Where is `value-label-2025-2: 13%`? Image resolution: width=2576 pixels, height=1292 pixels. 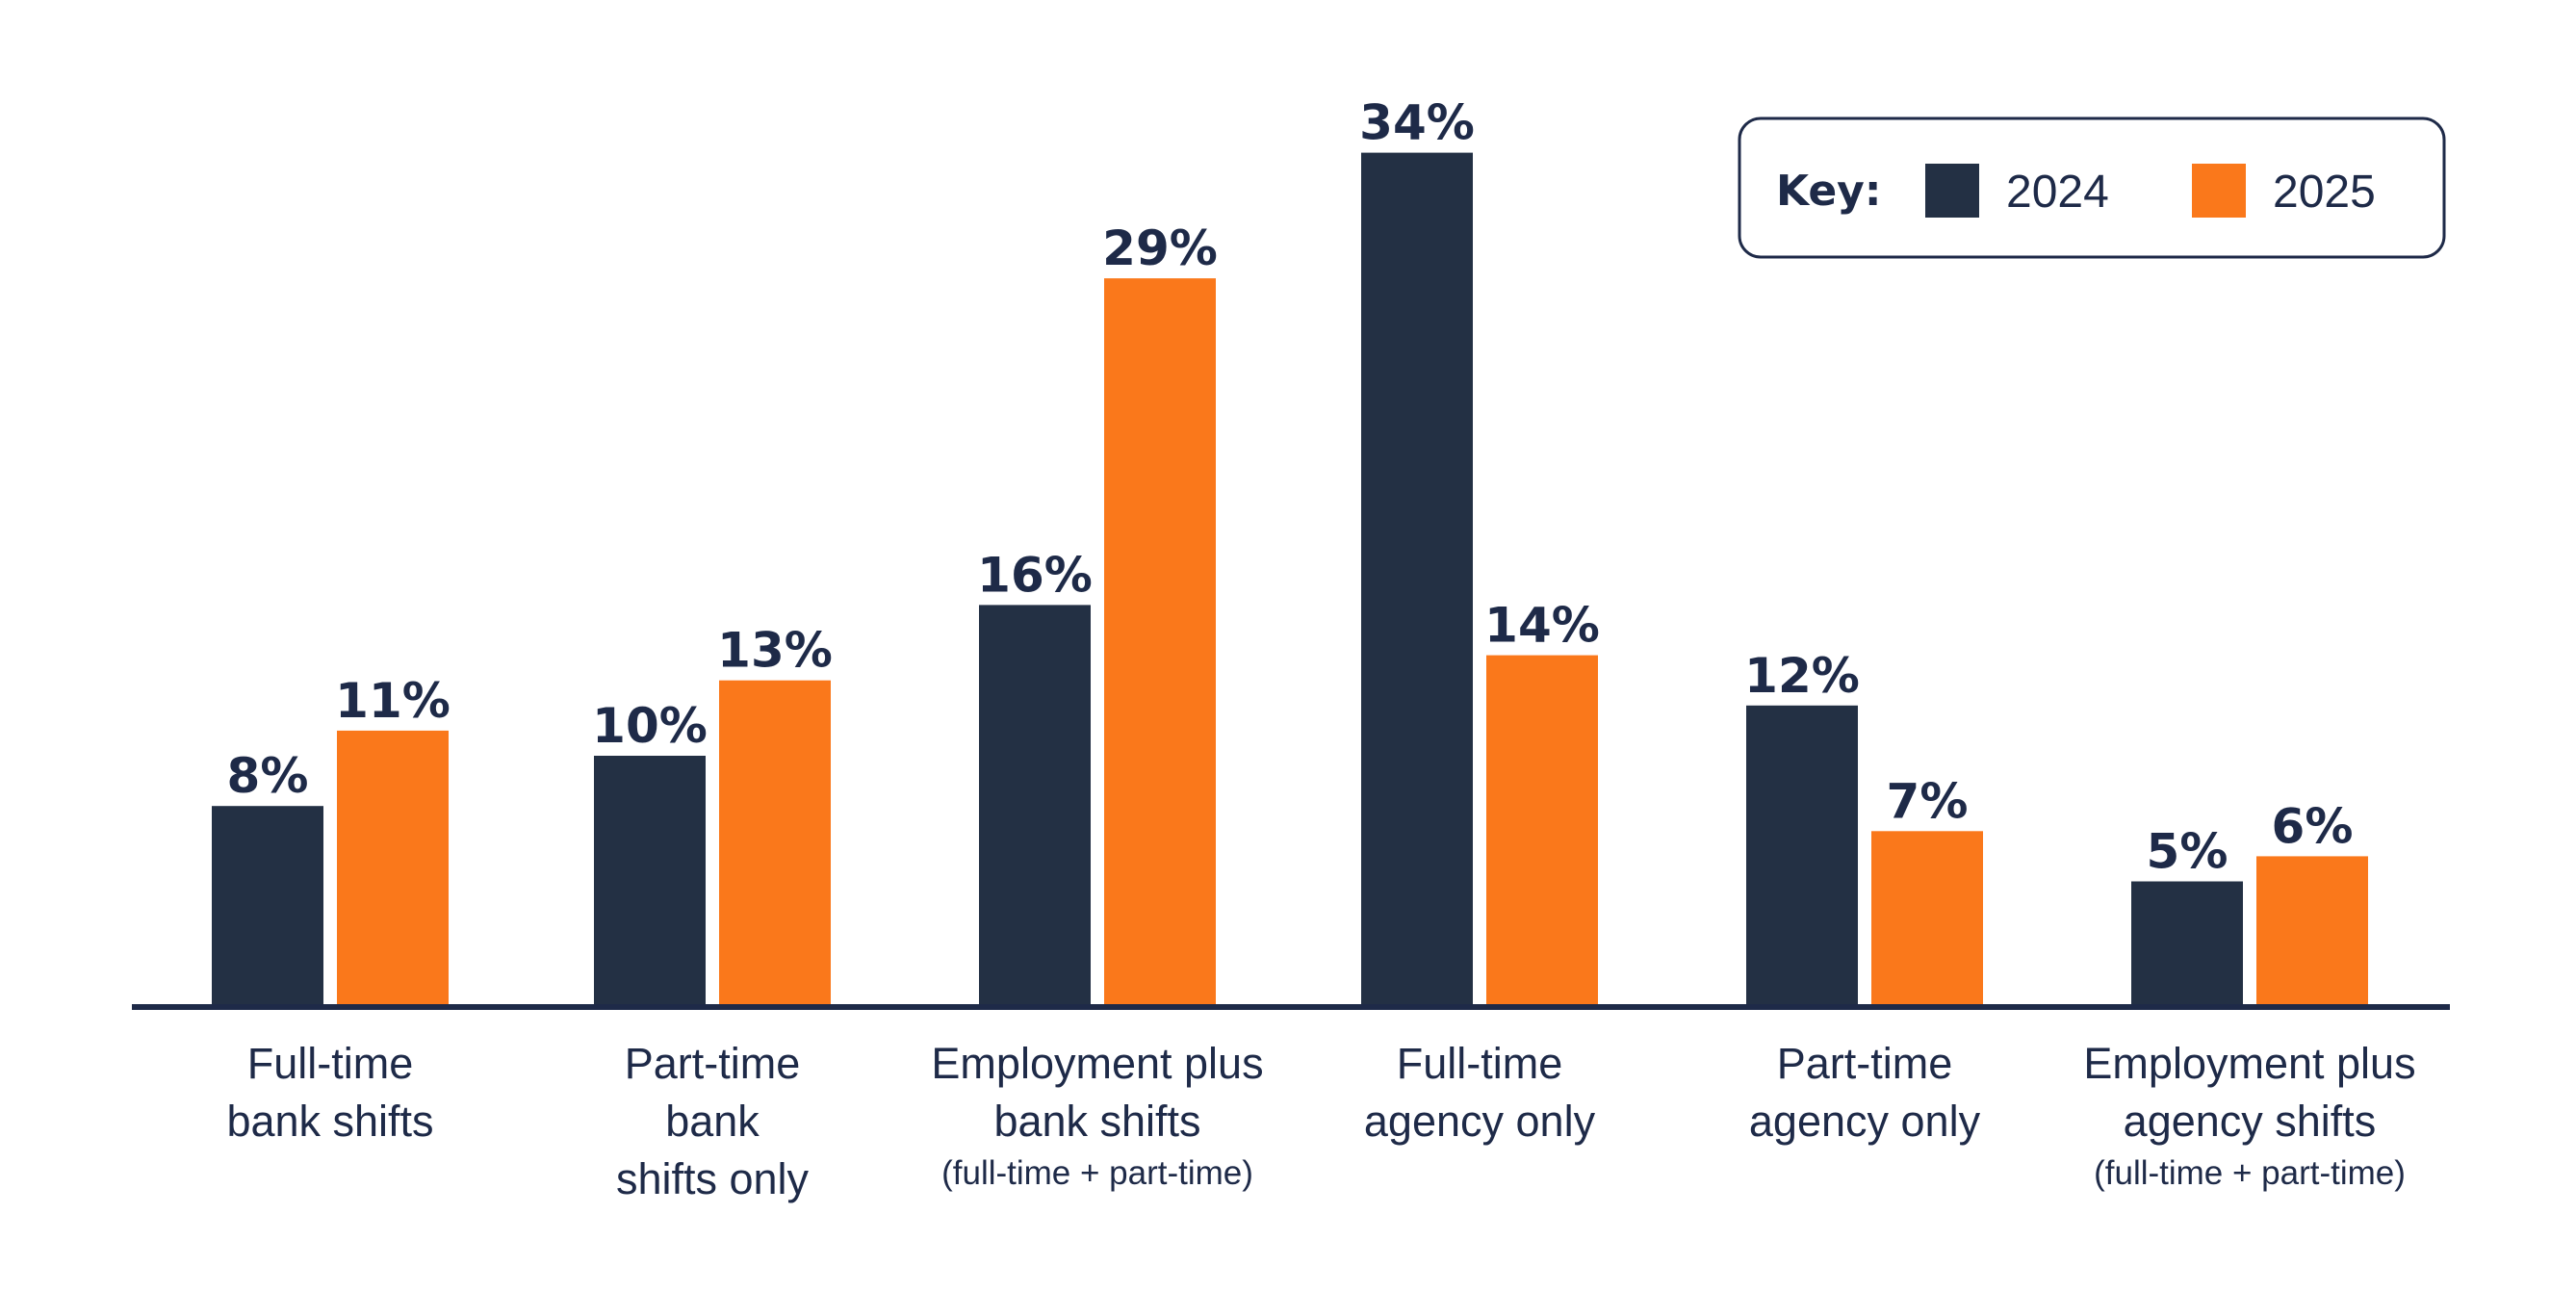
value-label-2025-2: 13% is located at coordinates (775, 651).